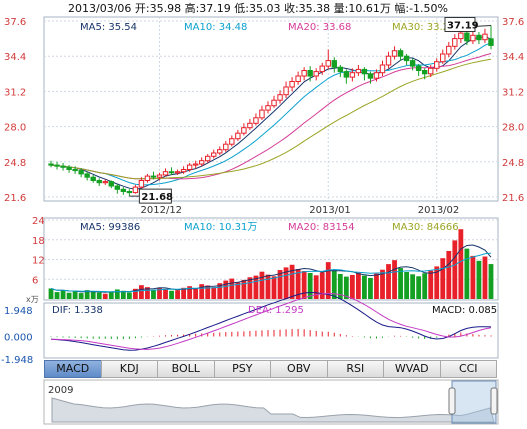 The height and width of the screenshot is (429, 527). What do you see at coordinates (439, 210) in the screenshot?
I see `price-xtick: 2013/02` at bounding box center [439, 210].